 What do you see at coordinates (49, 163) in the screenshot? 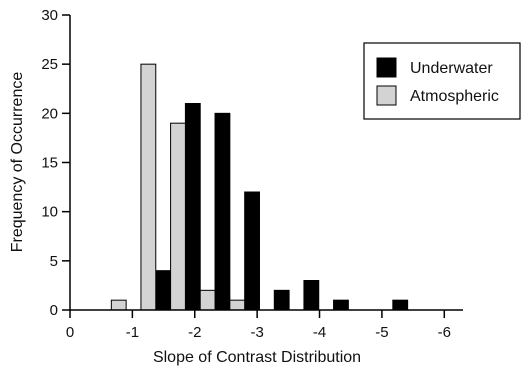
I see `y-tick-label-3: 15` at bounding box center [49, 163].